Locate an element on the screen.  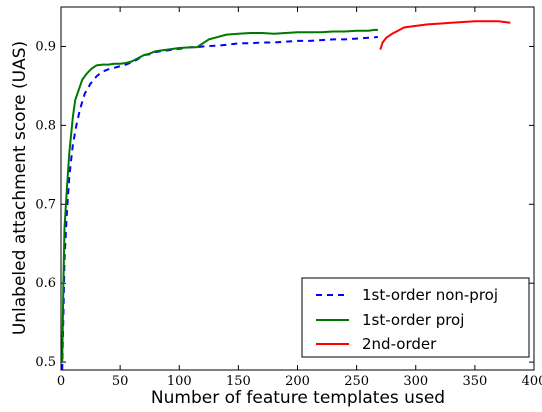
legend-label-non-proj: 1st-order non-proj is located at coordinates (430, 295).